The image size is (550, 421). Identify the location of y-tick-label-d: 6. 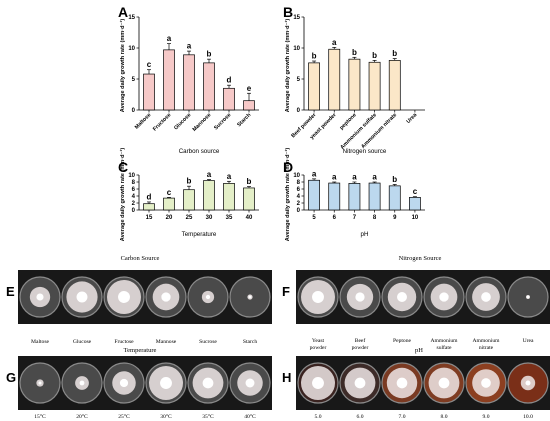
(299, 190).